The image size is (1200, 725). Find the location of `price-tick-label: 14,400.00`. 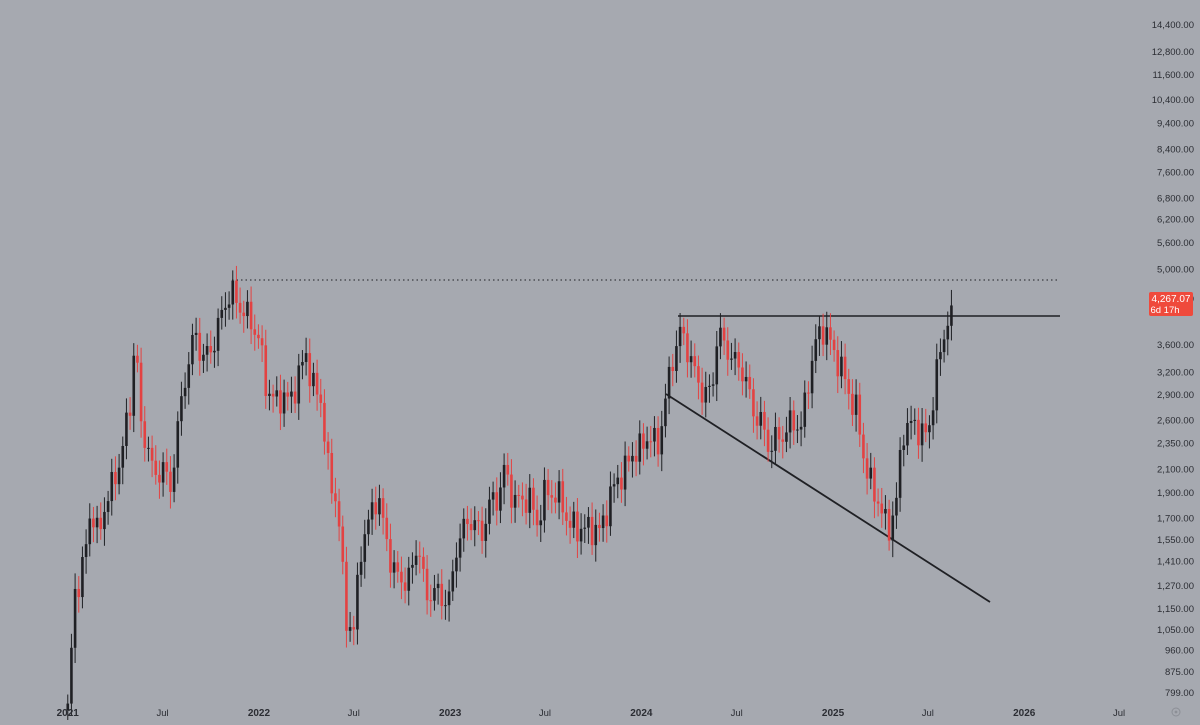

price-tick-label: 14,400.00 is located at coordinates (1173, 25).